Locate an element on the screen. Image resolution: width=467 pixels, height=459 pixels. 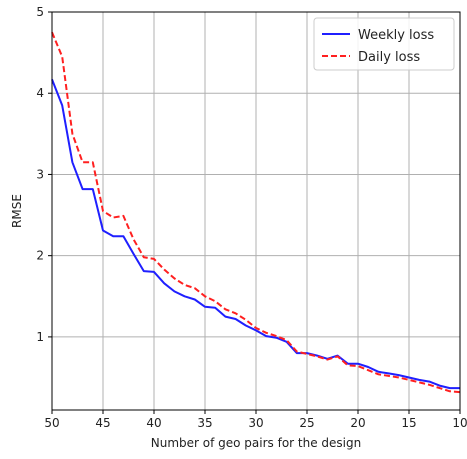
x-tick-label: 50 is located at coordinates (51, 423).